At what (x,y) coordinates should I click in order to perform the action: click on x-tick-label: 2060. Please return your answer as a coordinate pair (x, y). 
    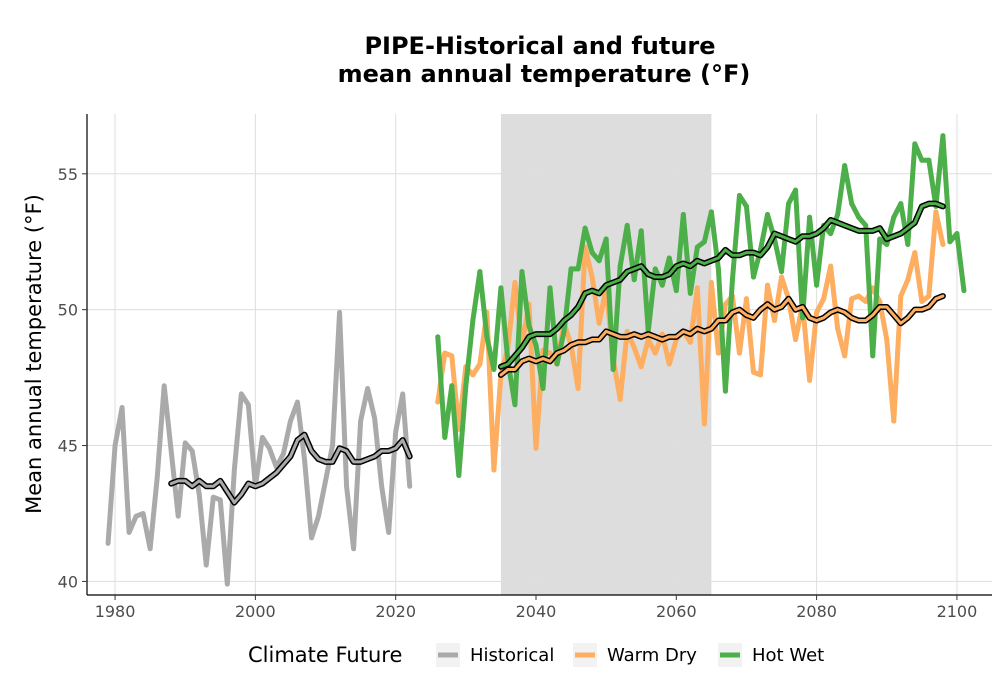
    Looking at the image, I should click on (676, 611).